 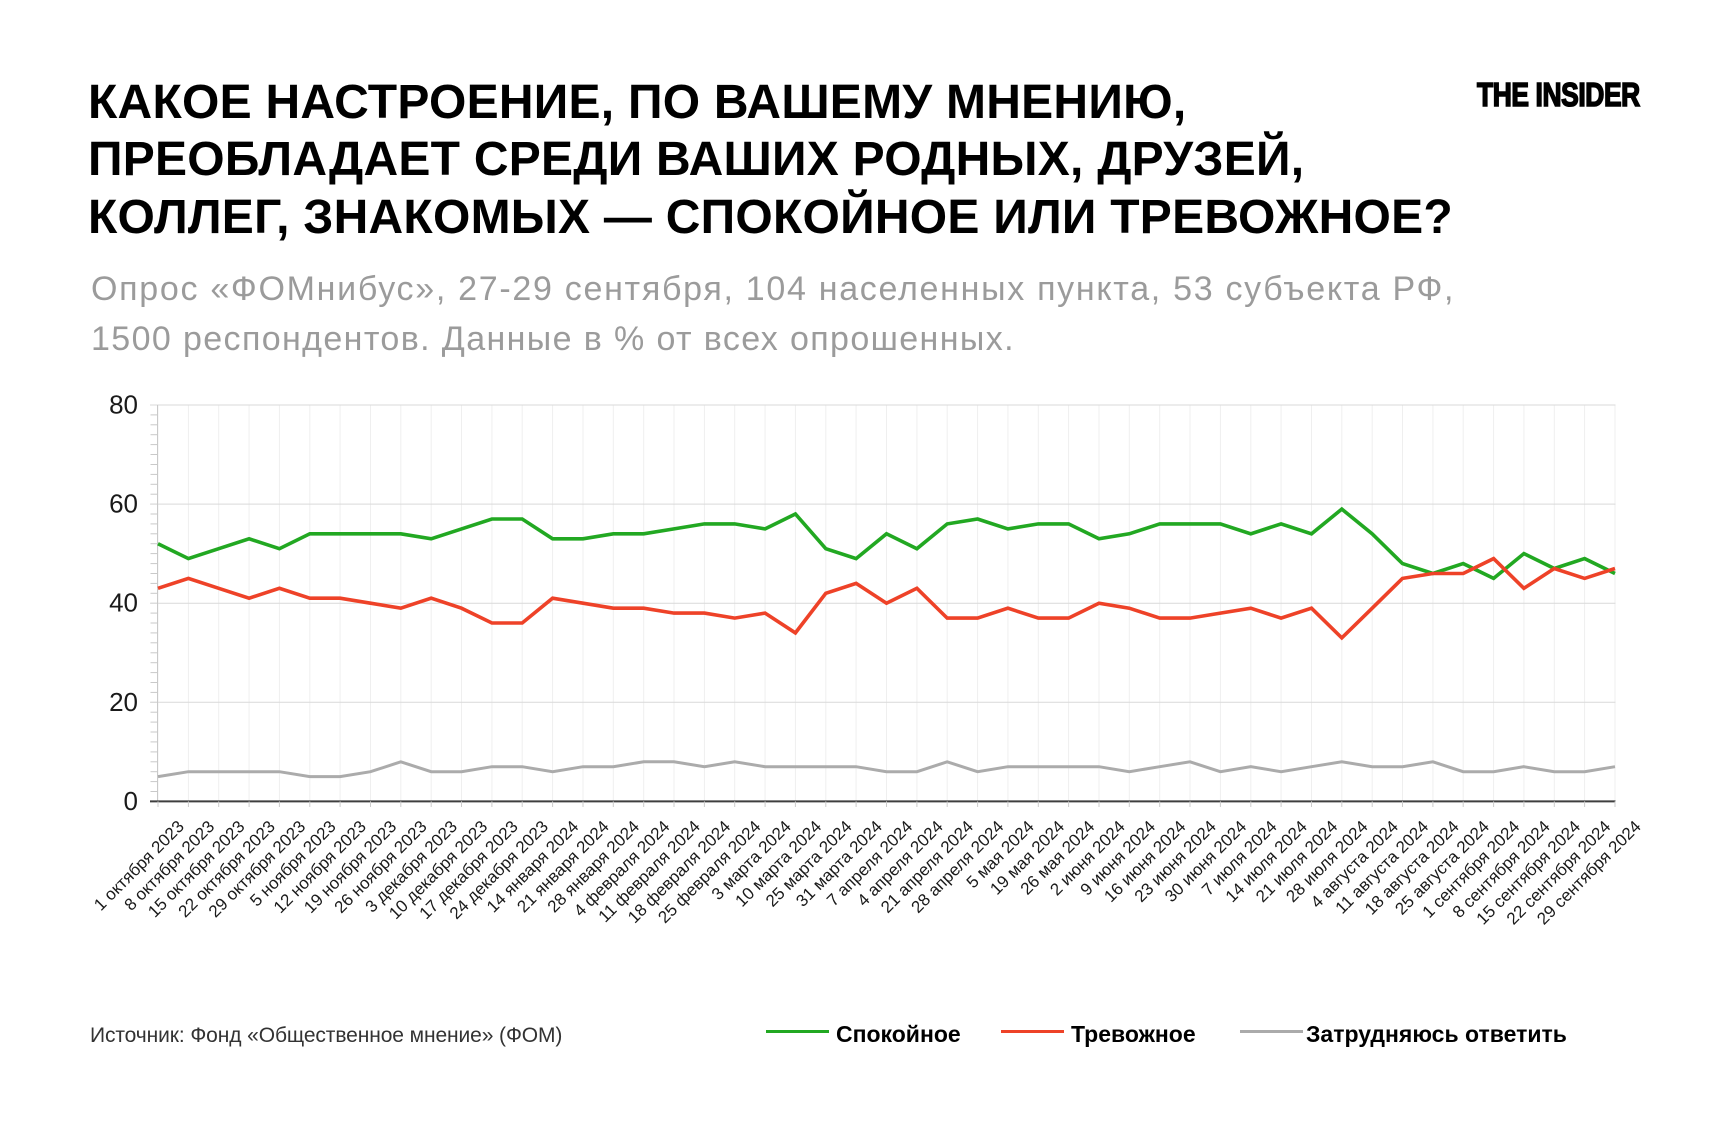 What do you see at coordinates (123, 702) in the screenshot?
I see `svg-text: 20` at bounding box center [123, 702].